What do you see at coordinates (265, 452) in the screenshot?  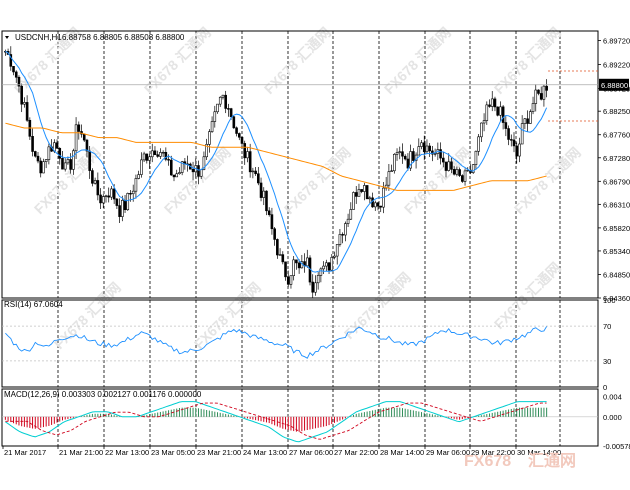 I see `time-tick-label: 24 Mar 13:00` at bounding box center [265, 452].